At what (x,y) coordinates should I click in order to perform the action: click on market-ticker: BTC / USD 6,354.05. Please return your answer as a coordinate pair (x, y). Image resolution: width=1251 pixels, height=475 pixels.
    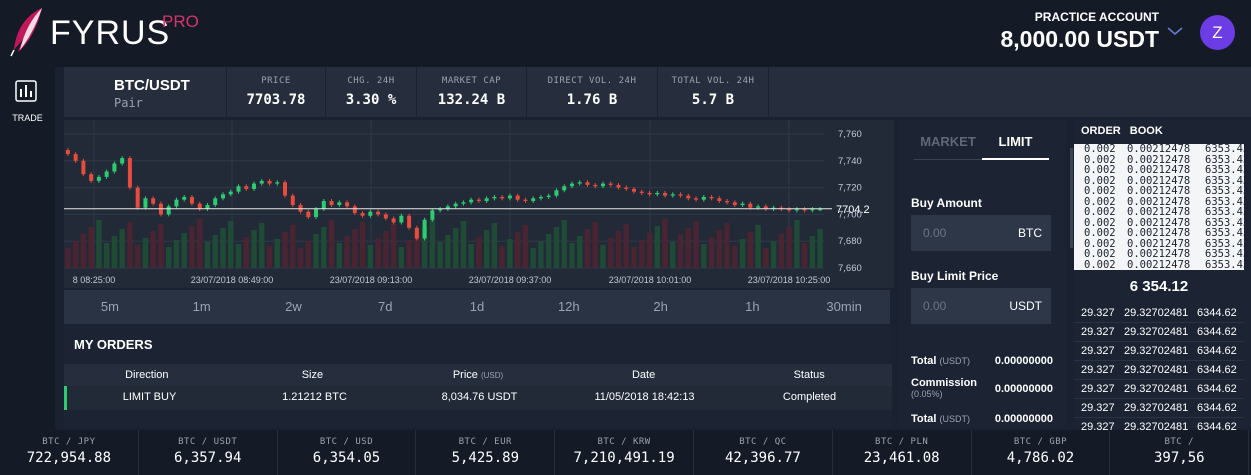
    Looking at the image, I should click on (347, 452).